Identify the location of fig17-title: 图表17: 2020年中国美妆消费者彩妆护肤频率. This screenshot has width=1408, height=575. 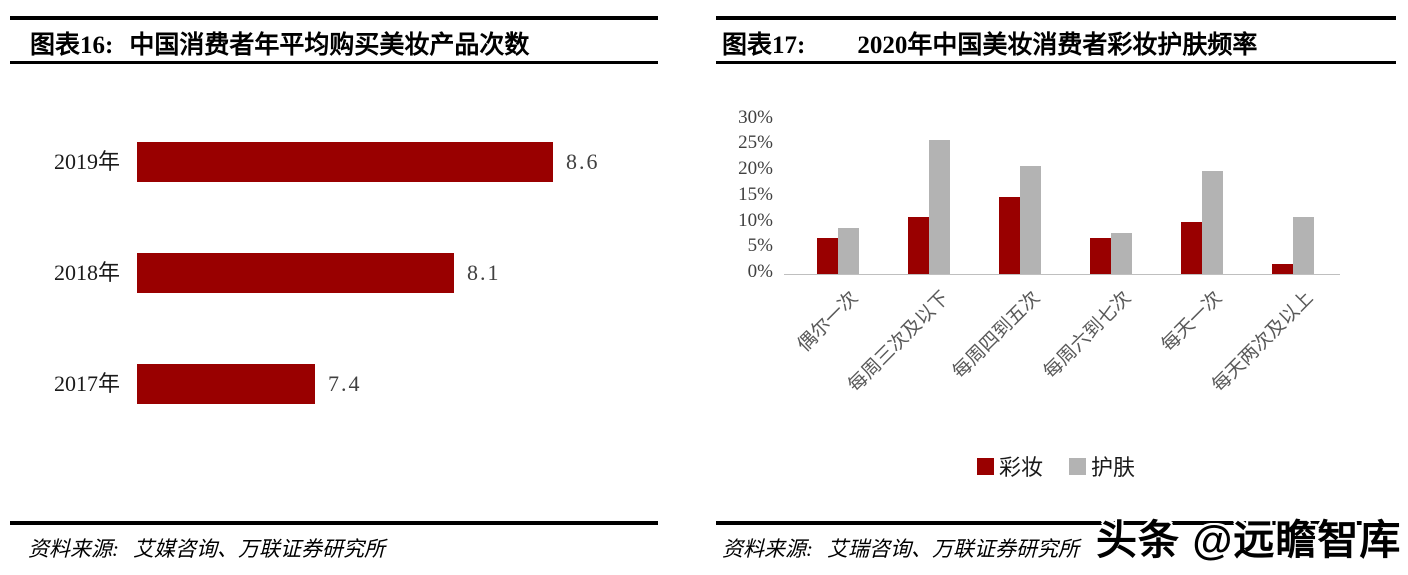
(989, 43).